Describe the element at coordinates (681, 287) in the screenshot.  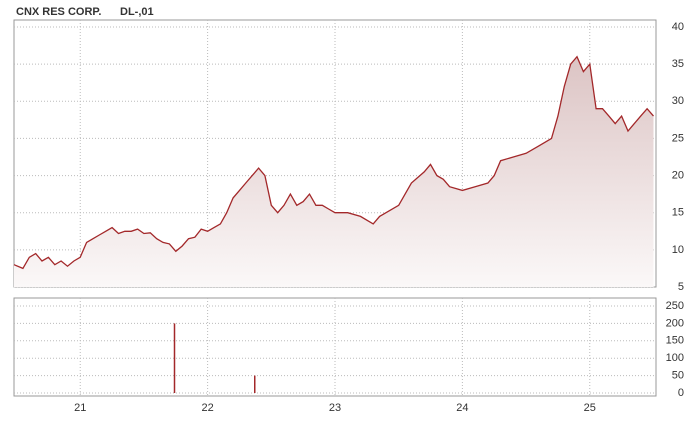
I see `y-tick-label: 5` at that location.